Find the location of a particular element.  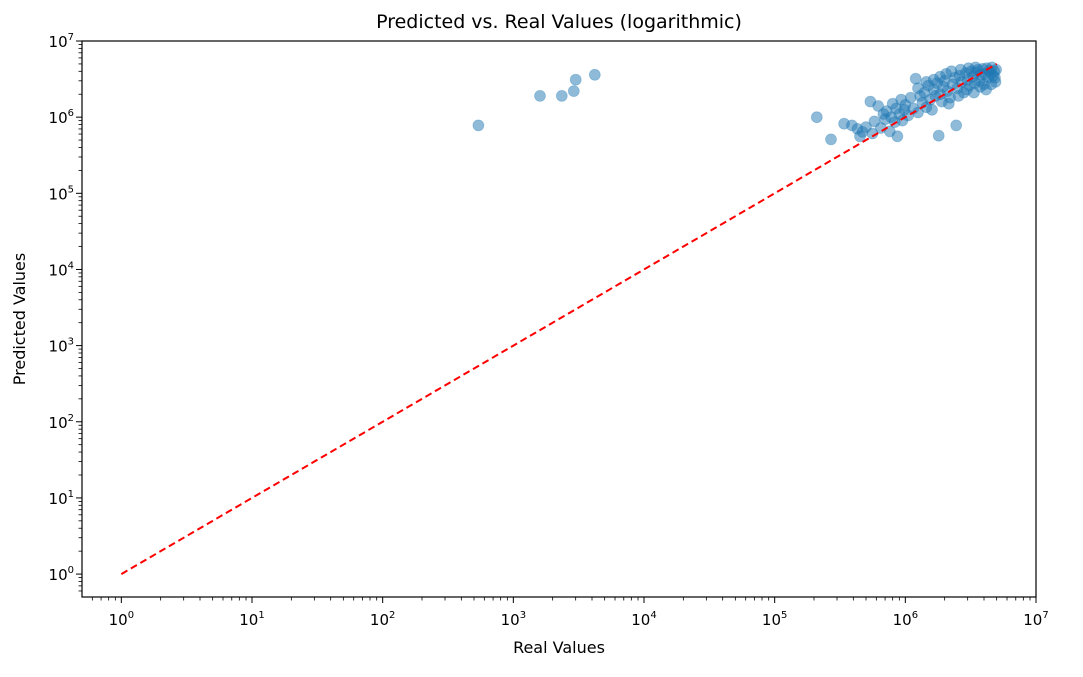

x-tick-label: 10³ is located at coordinates (513, 619).